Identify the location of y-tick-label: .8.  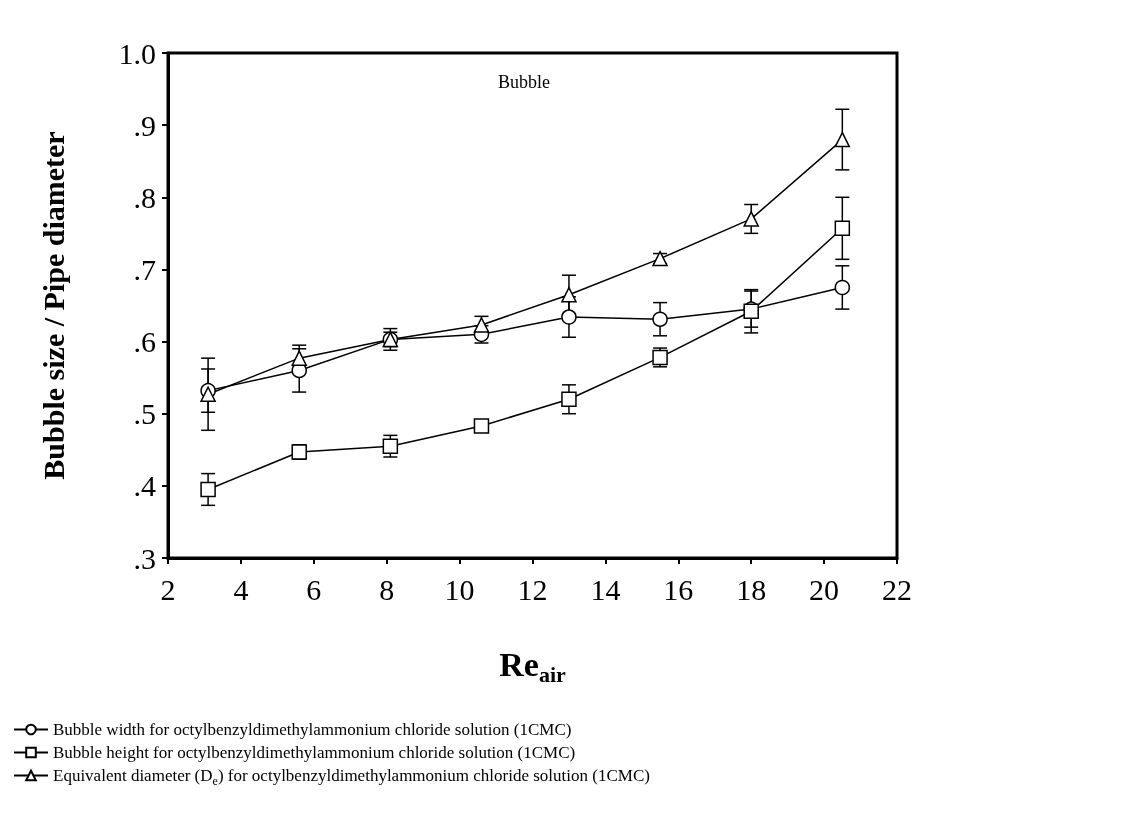
(144, 197).